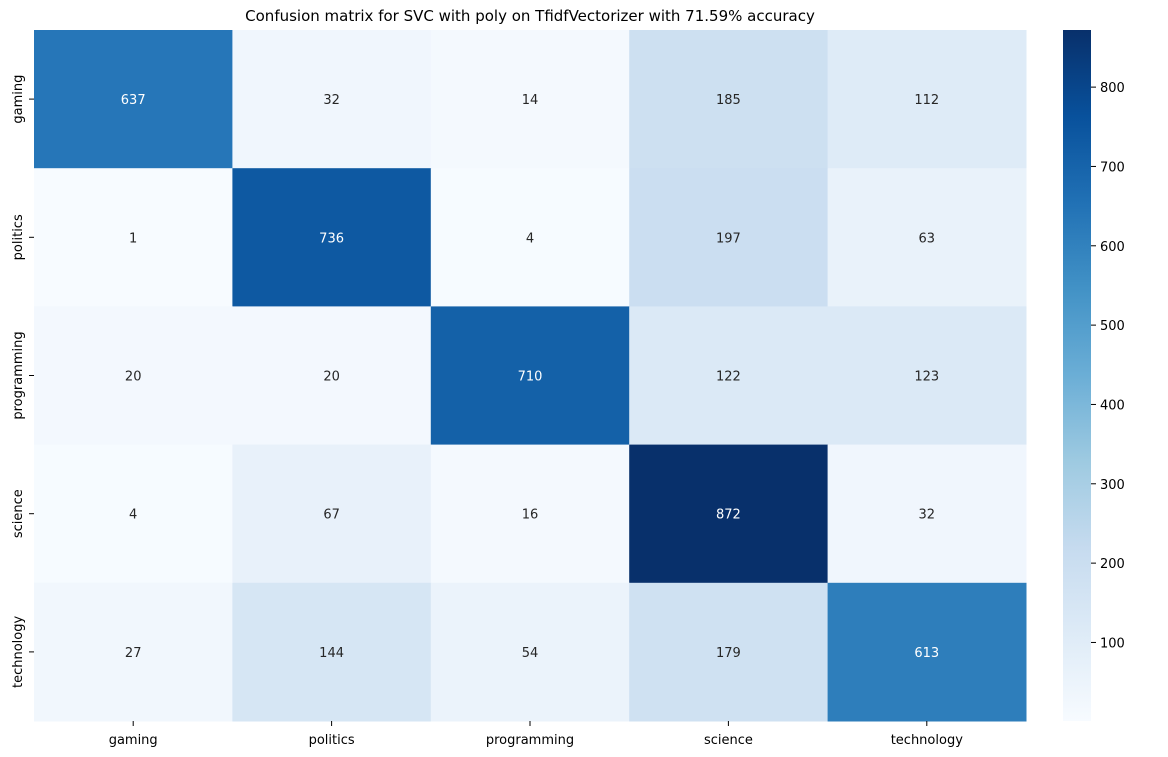 Image resolution: width=1168 pixels, height=757 pixels. Describe the element at coordinates (1112, 564) in the screenshot. I see `colorbar-tick-label-200: 200` at that location.